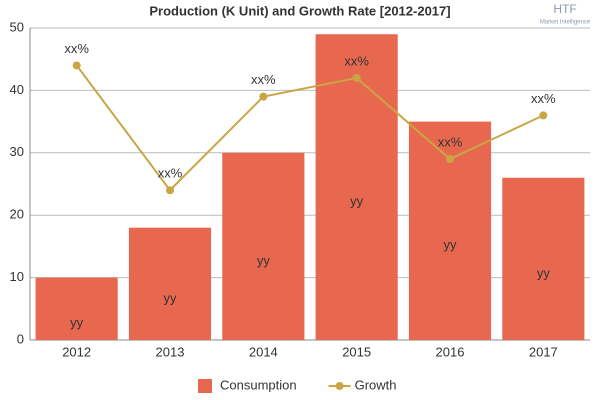 The height and width of the screenshot is (400, 600). Describe the element at coordinates (76, 351) in the screenshot. I see `x-tick-label: 2012` at that location.